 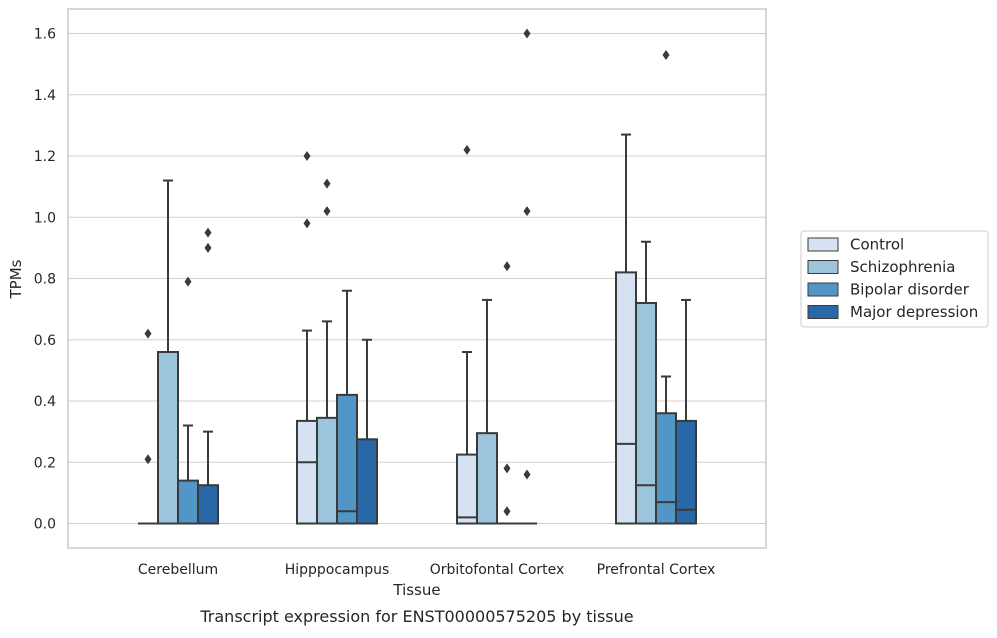 What do you see at coordinates (910, 290) in the screenshot?
I see `legend-label: Bipolar disorder` at bounding box center [910, 290].